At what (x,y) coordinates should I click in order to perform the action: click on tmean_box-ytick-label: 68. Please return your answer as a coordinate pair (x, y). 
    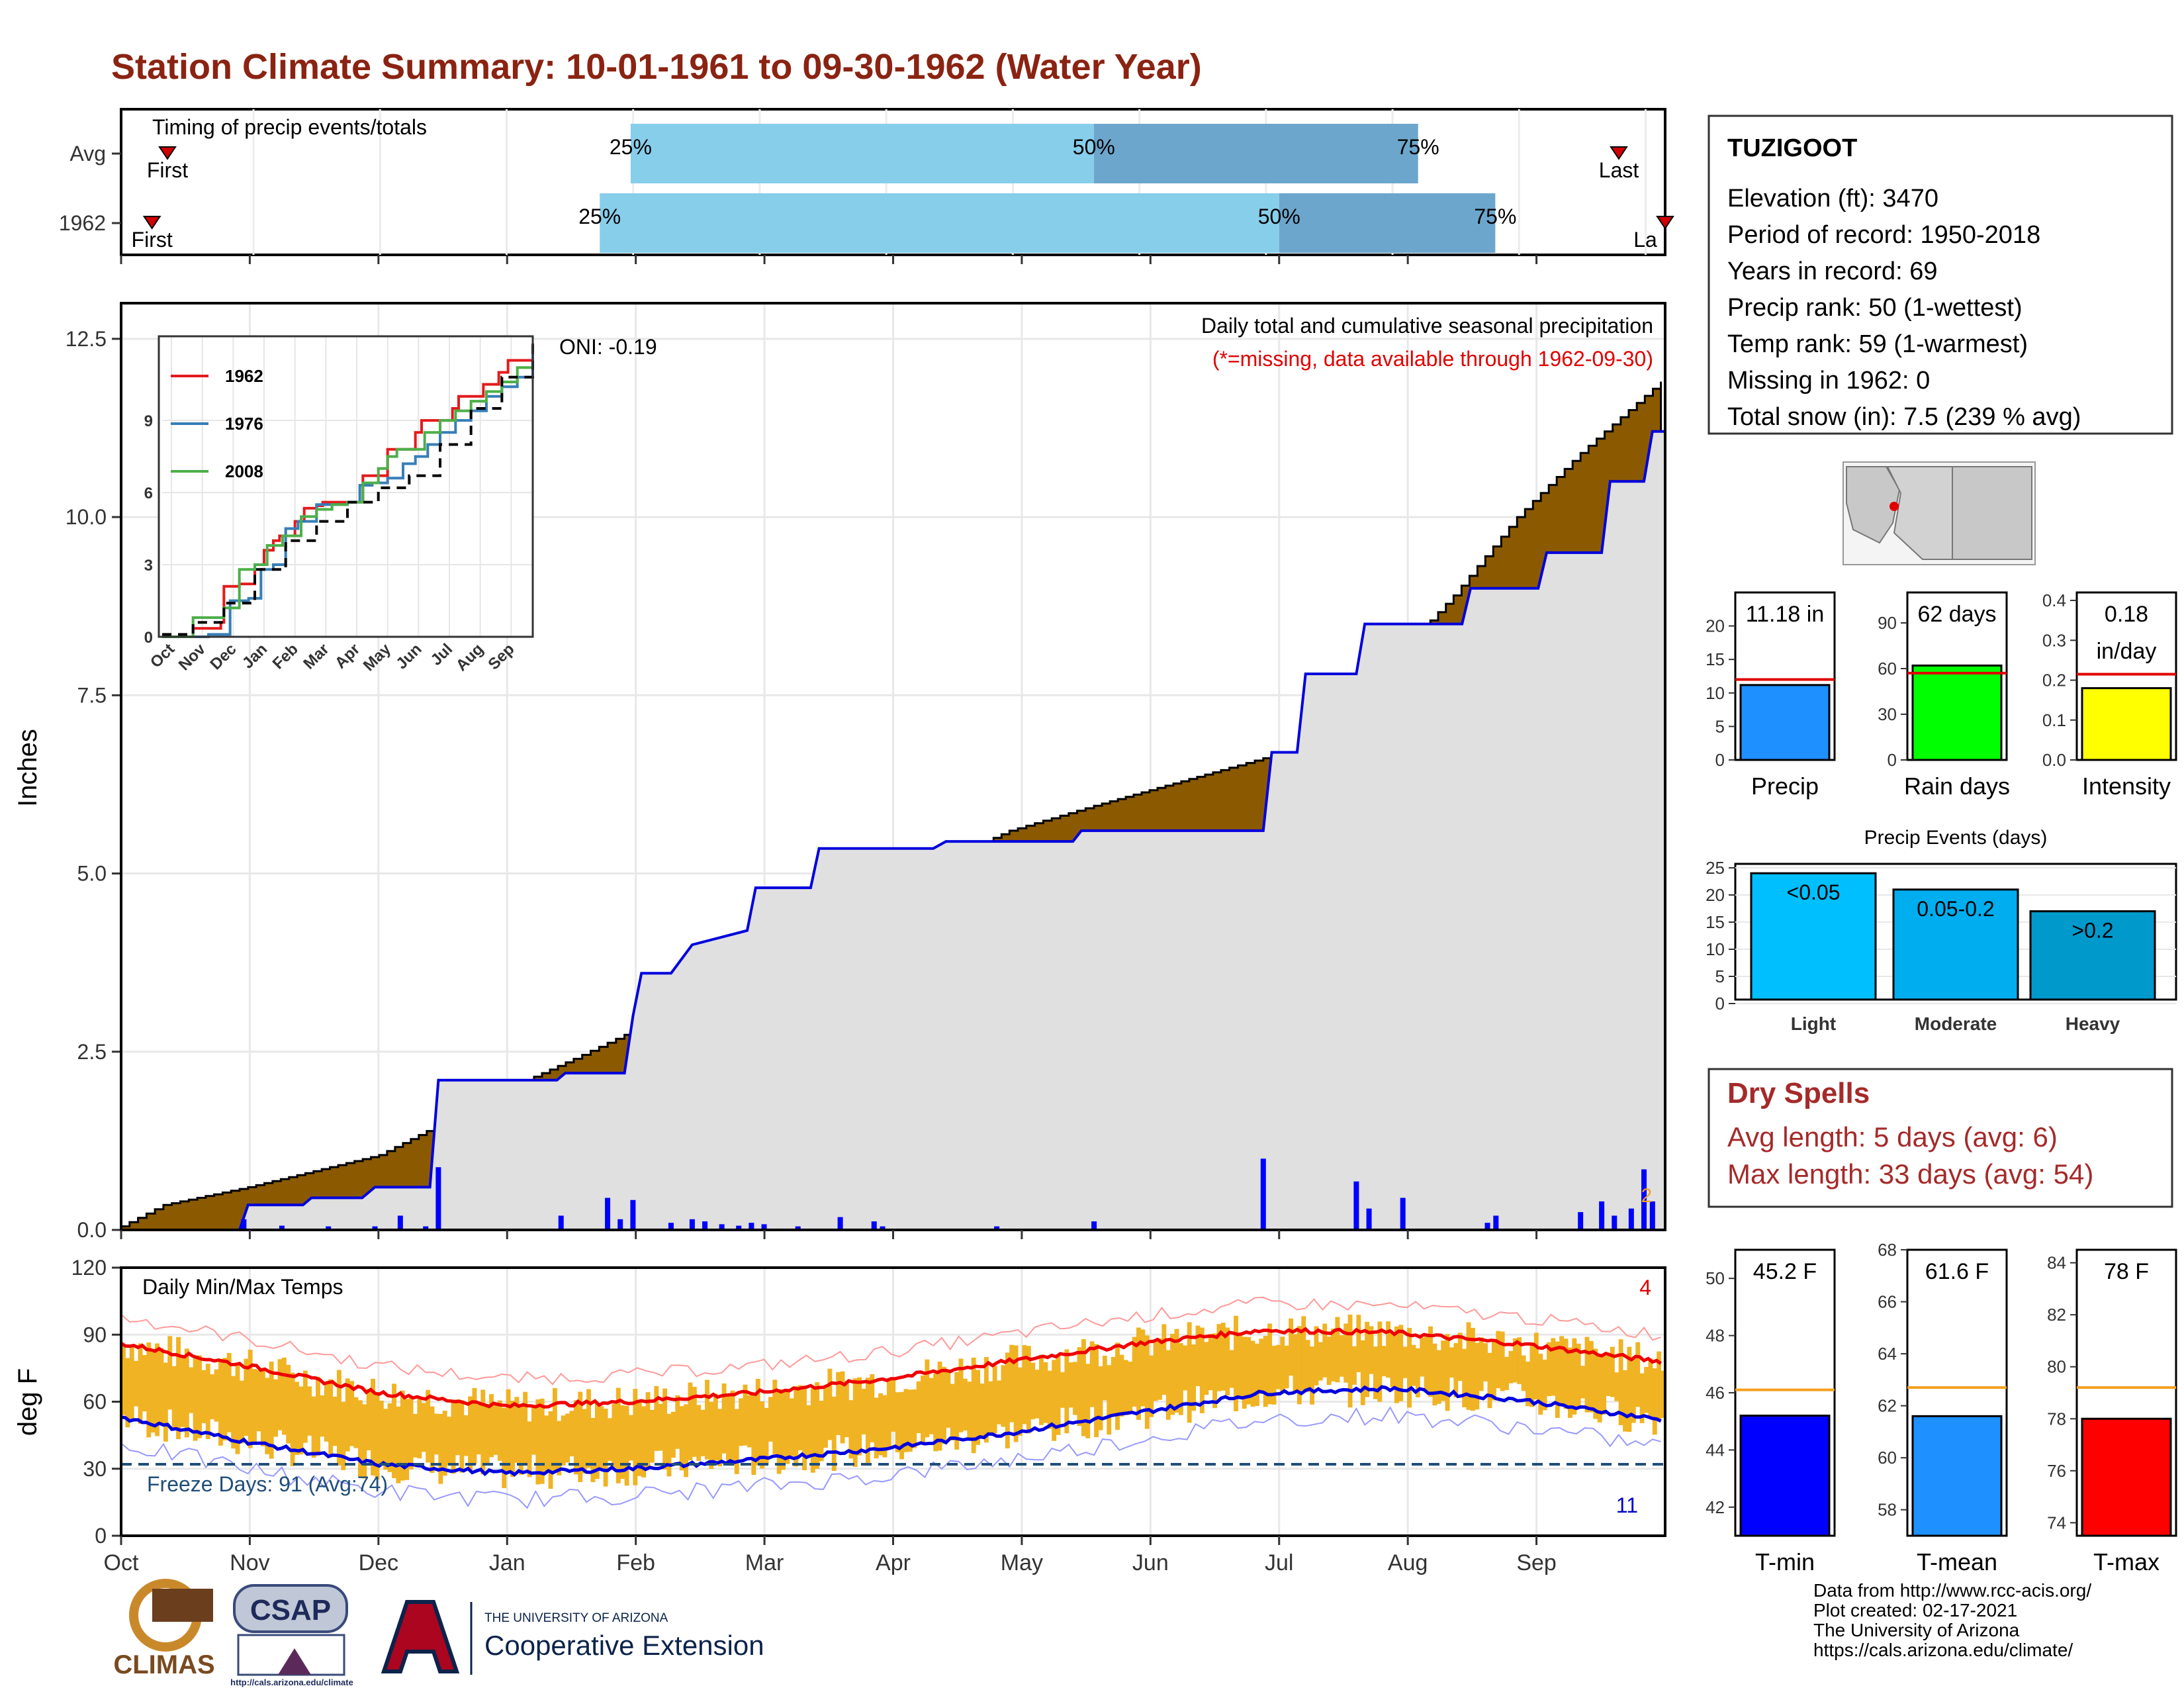
    Looking at the image, I should click on (1888, 1250).